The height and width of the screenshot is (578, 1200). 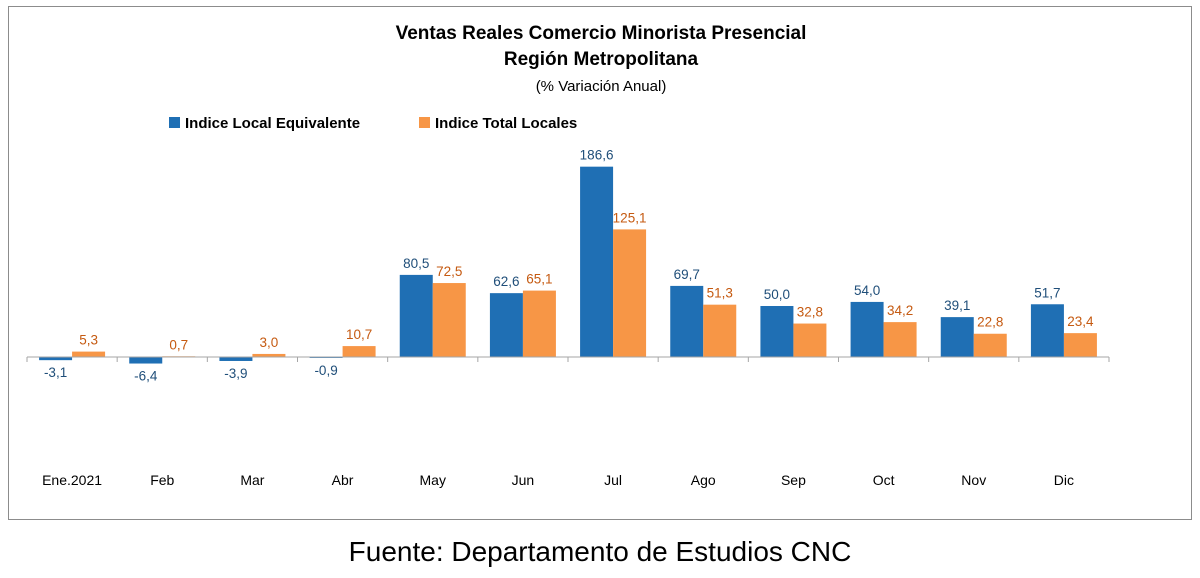 I want to click on data-label-local-equivalente: -3,9, so click(x=235, y=373).